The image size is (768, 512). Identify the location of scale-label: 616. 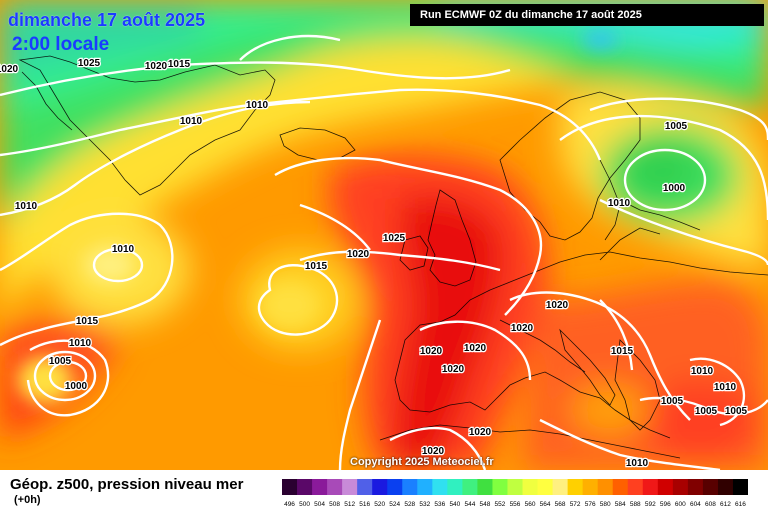
(740, 504).